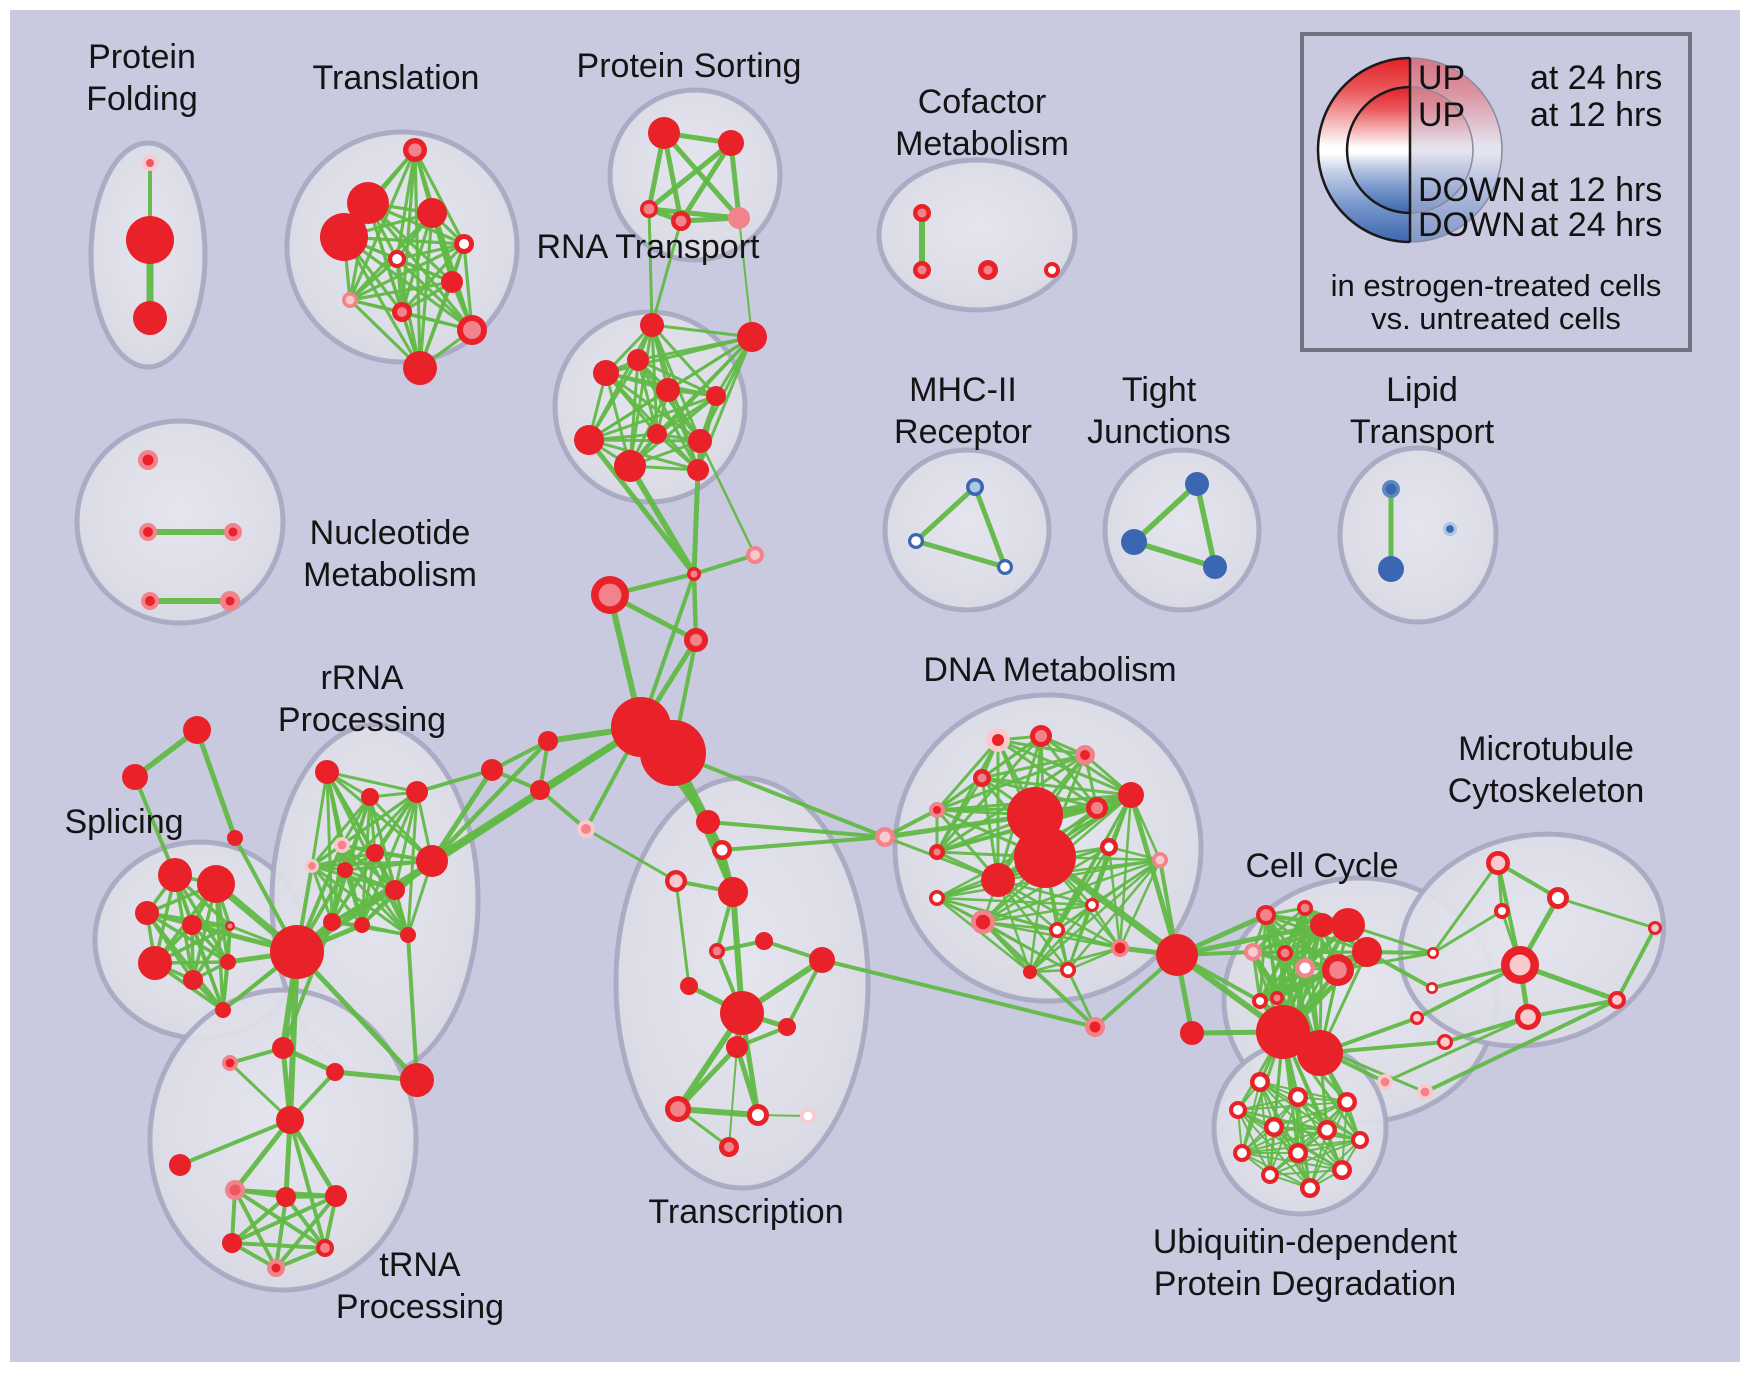 This screenshot has height=1376, width=1750. What do you see at coordinates (420, 1307) in the screenshot?
I see `cluster-label-trna-processing: Processing` at bounding box center [420, 1307].